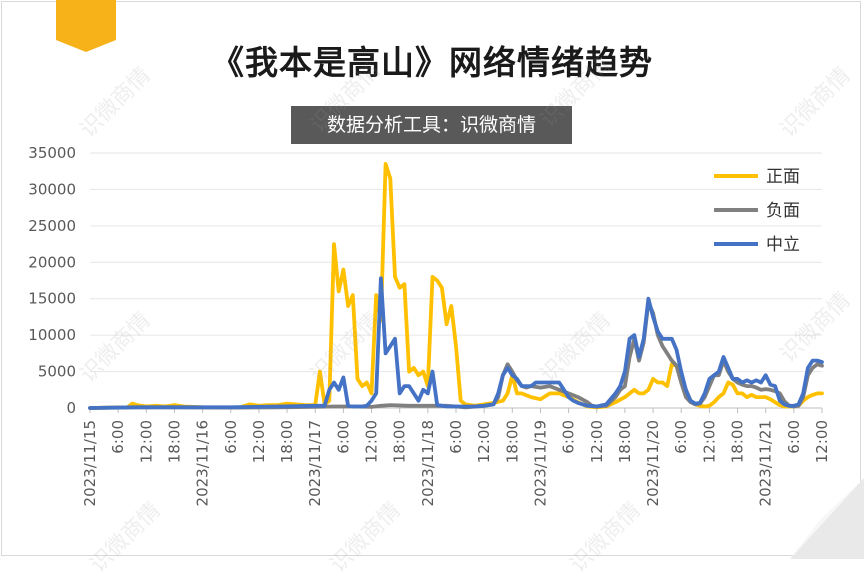  I want to click on corner-ribbon-shape, so click(86, 26).